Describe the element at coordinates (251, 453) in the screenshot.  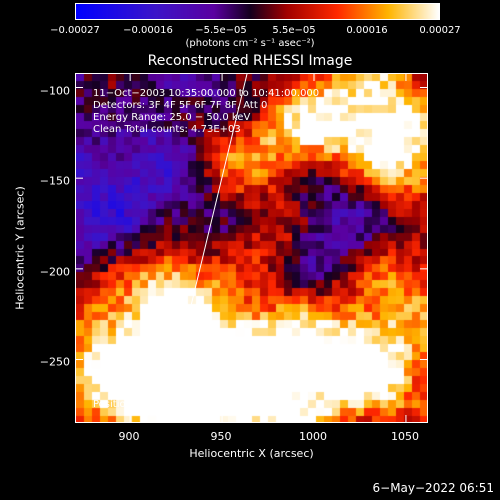
I see `x-axis-label: Heliocentric X (arcsec)` at that location.